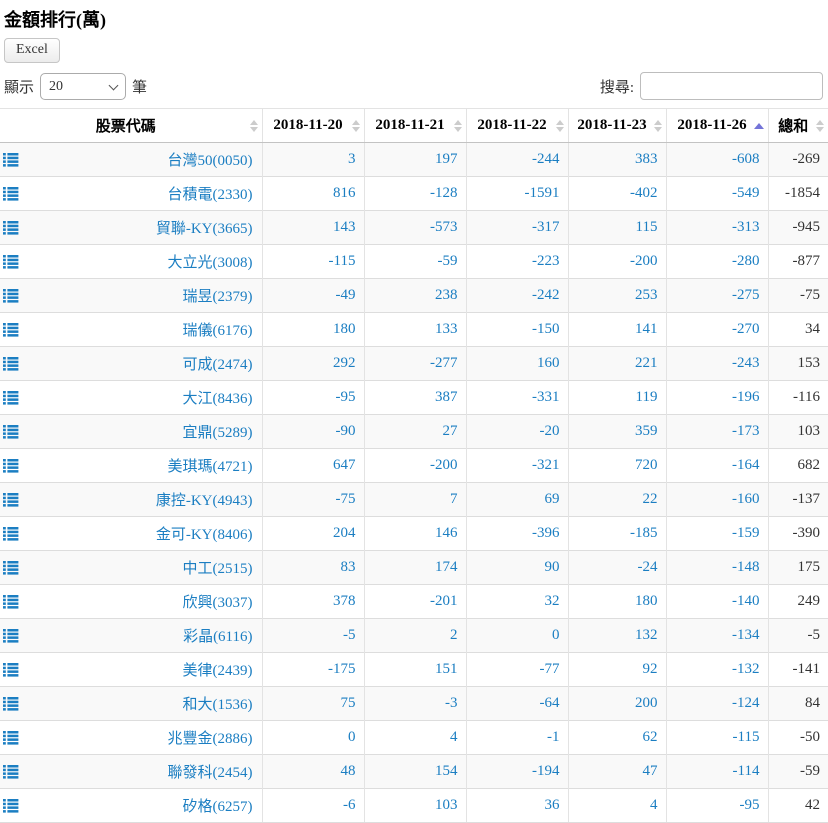 The image size is (828, 823). What do you see at coordinates (19, 87) in the screenshot?
I see `length-label-before: 顯示` at bounding box center [19, 87].